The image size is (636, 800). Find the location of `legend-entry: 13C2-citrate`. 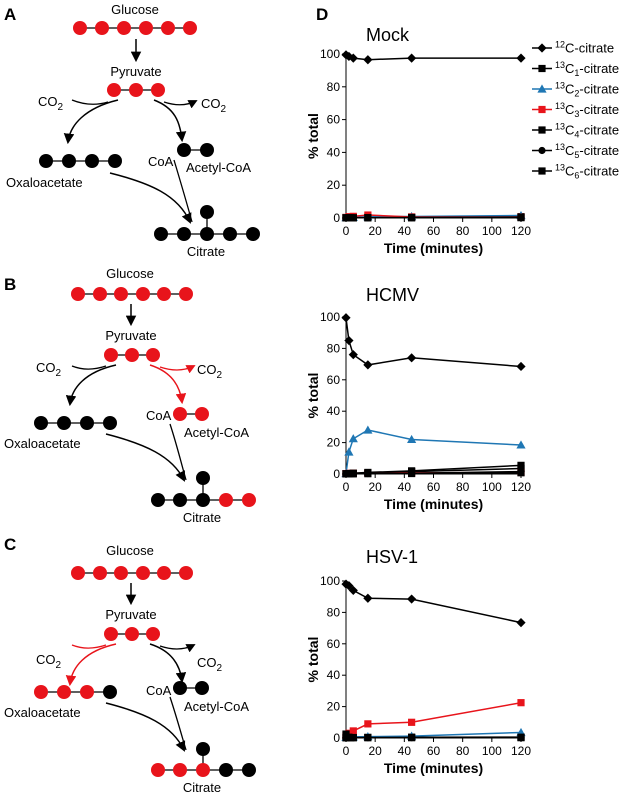

legend-entry: 13C2-citrate is located at coordinates (575, 90).